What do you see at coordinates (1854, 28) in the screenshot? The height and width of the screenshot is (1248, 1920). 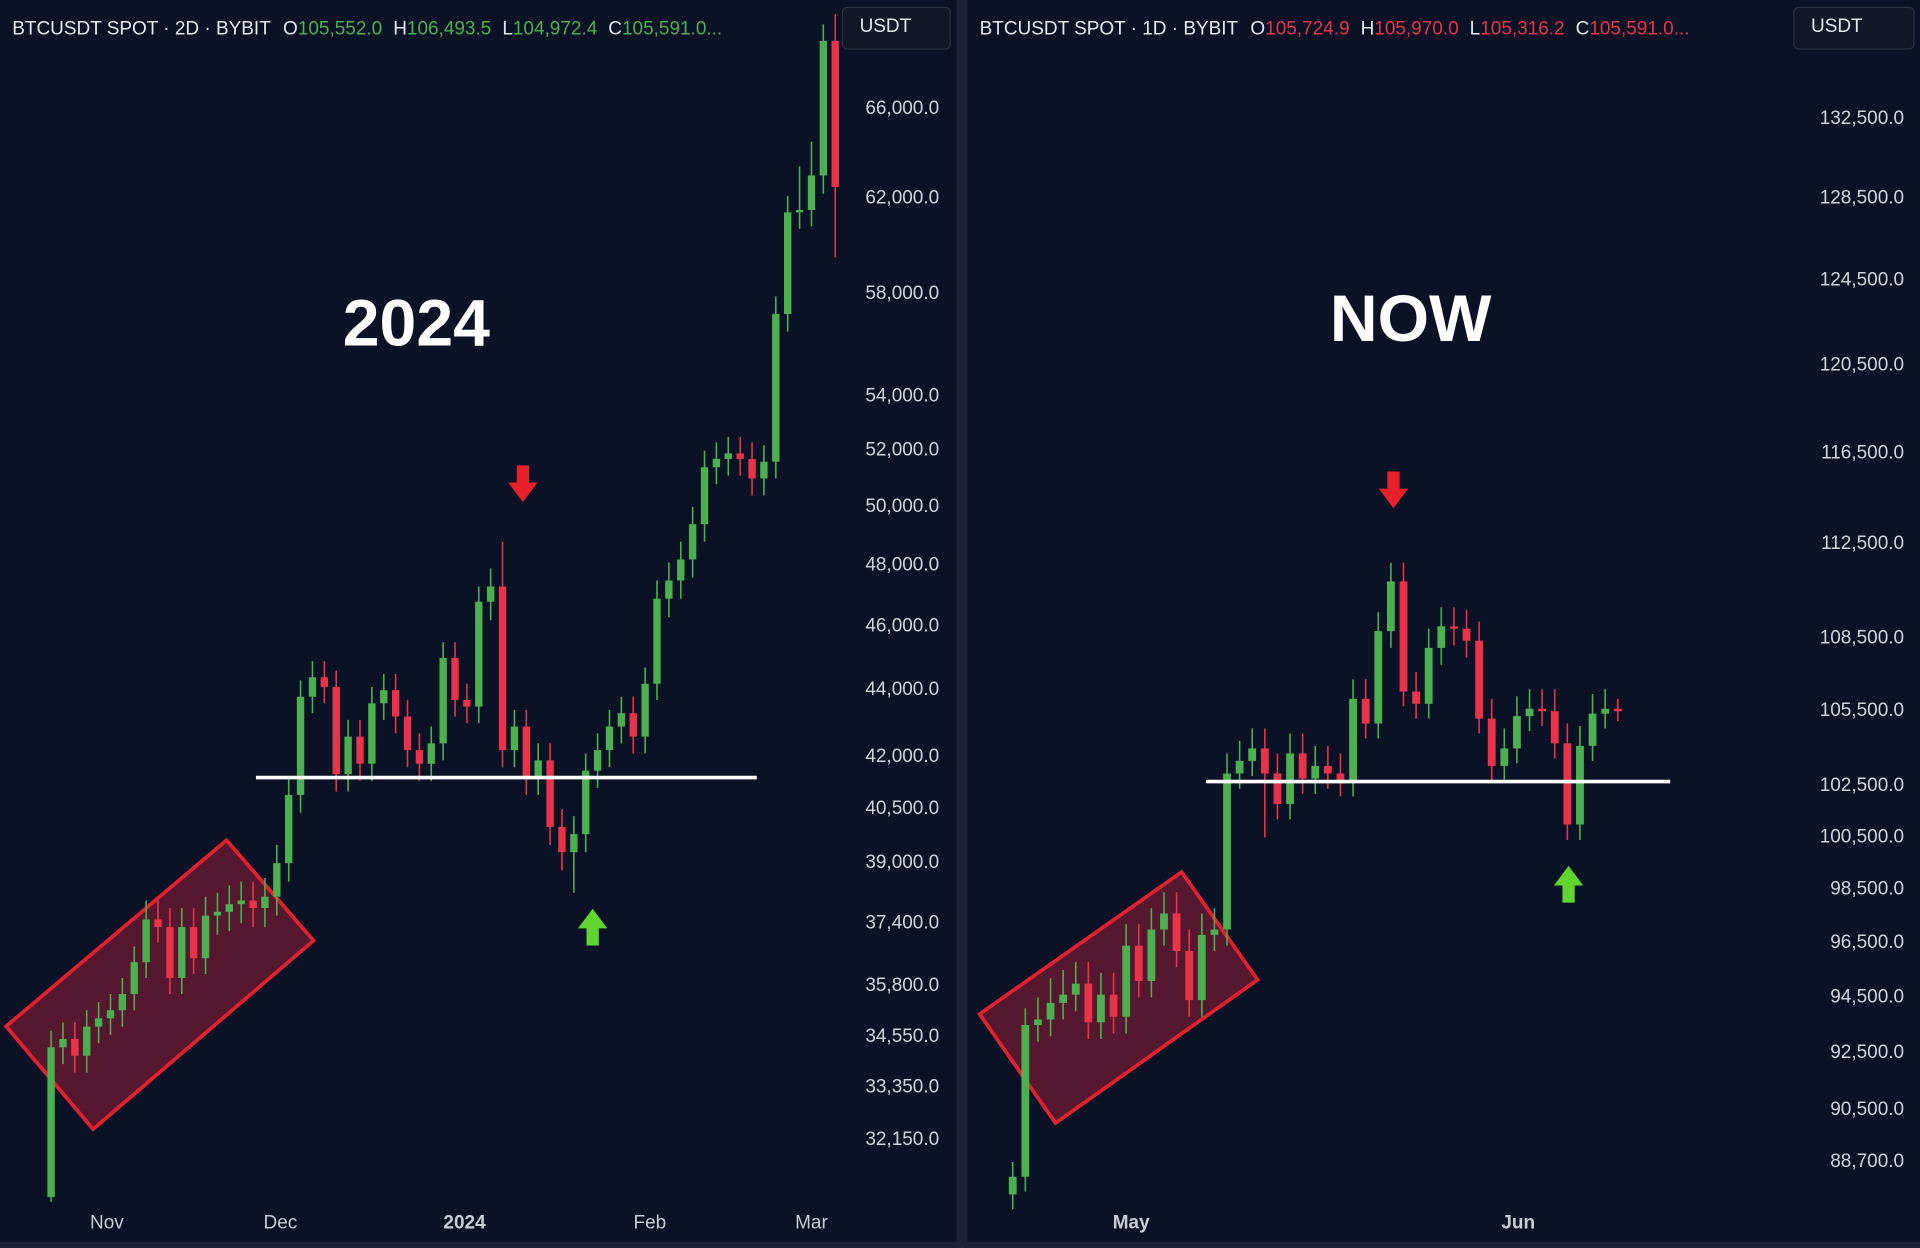 I see `currency-box` at bounding box center [1854, 28].